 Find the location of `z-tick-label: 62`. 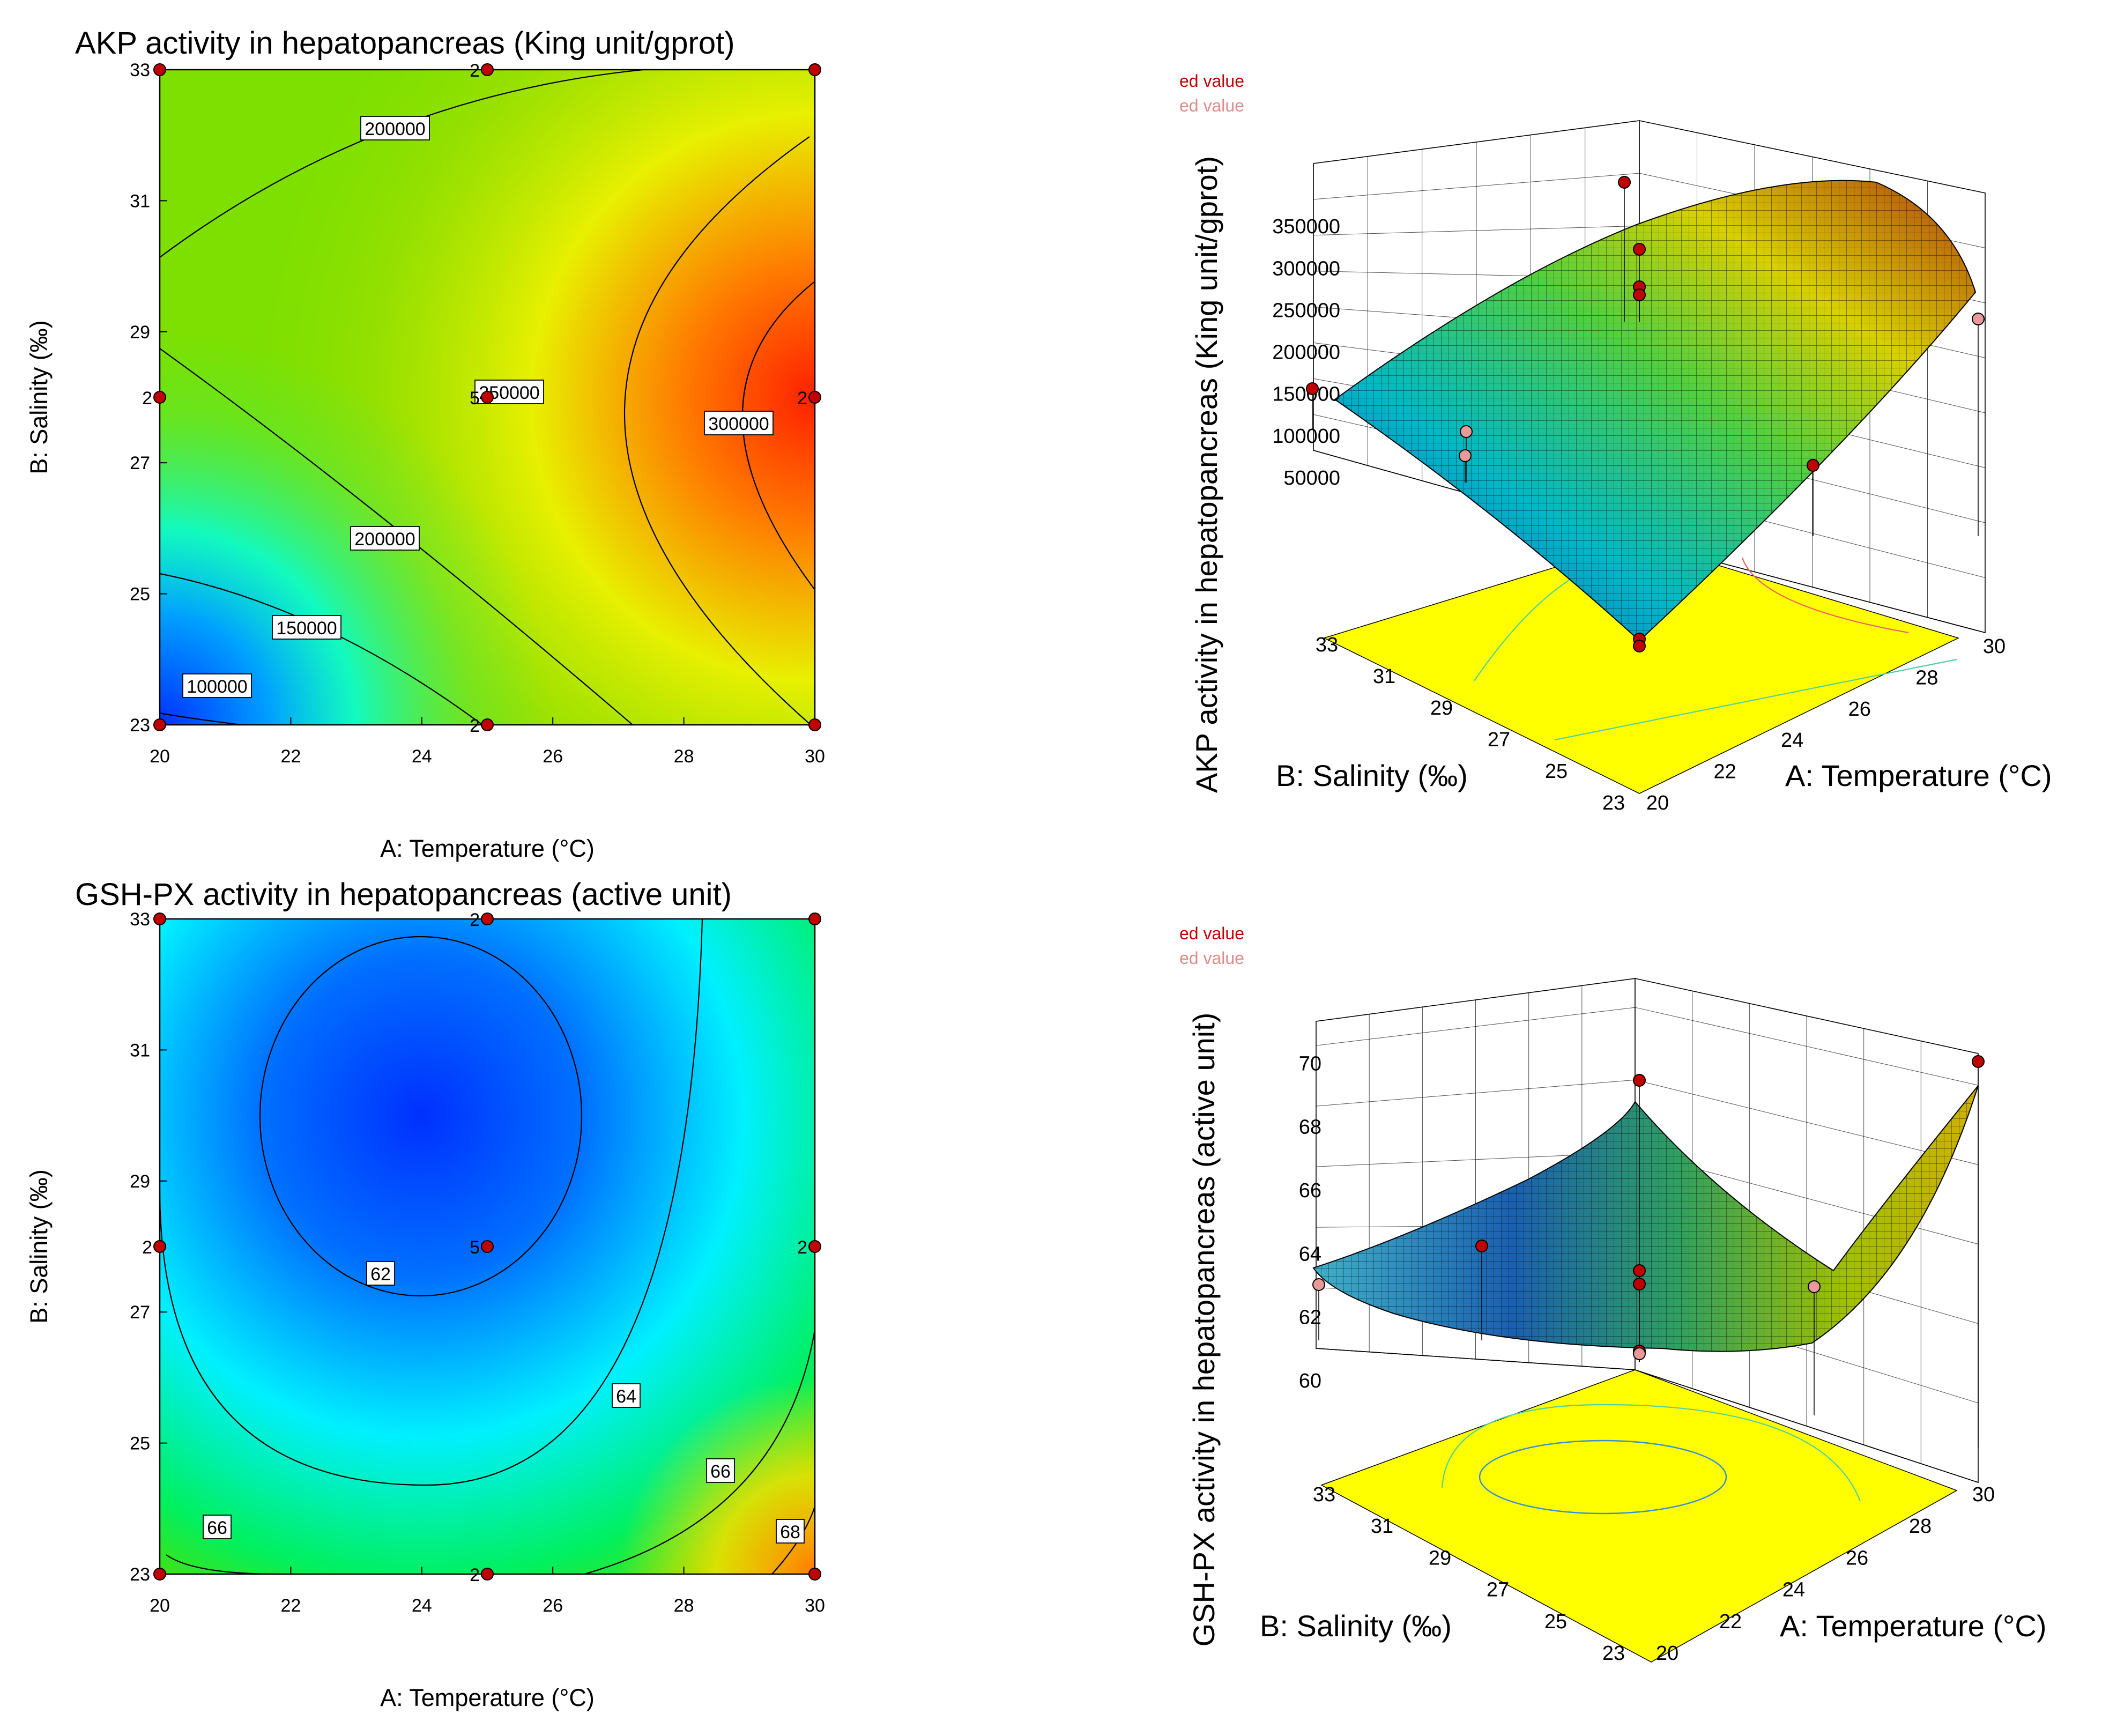

z-tick-label: 62 is located at coordinates (1310, 1318).